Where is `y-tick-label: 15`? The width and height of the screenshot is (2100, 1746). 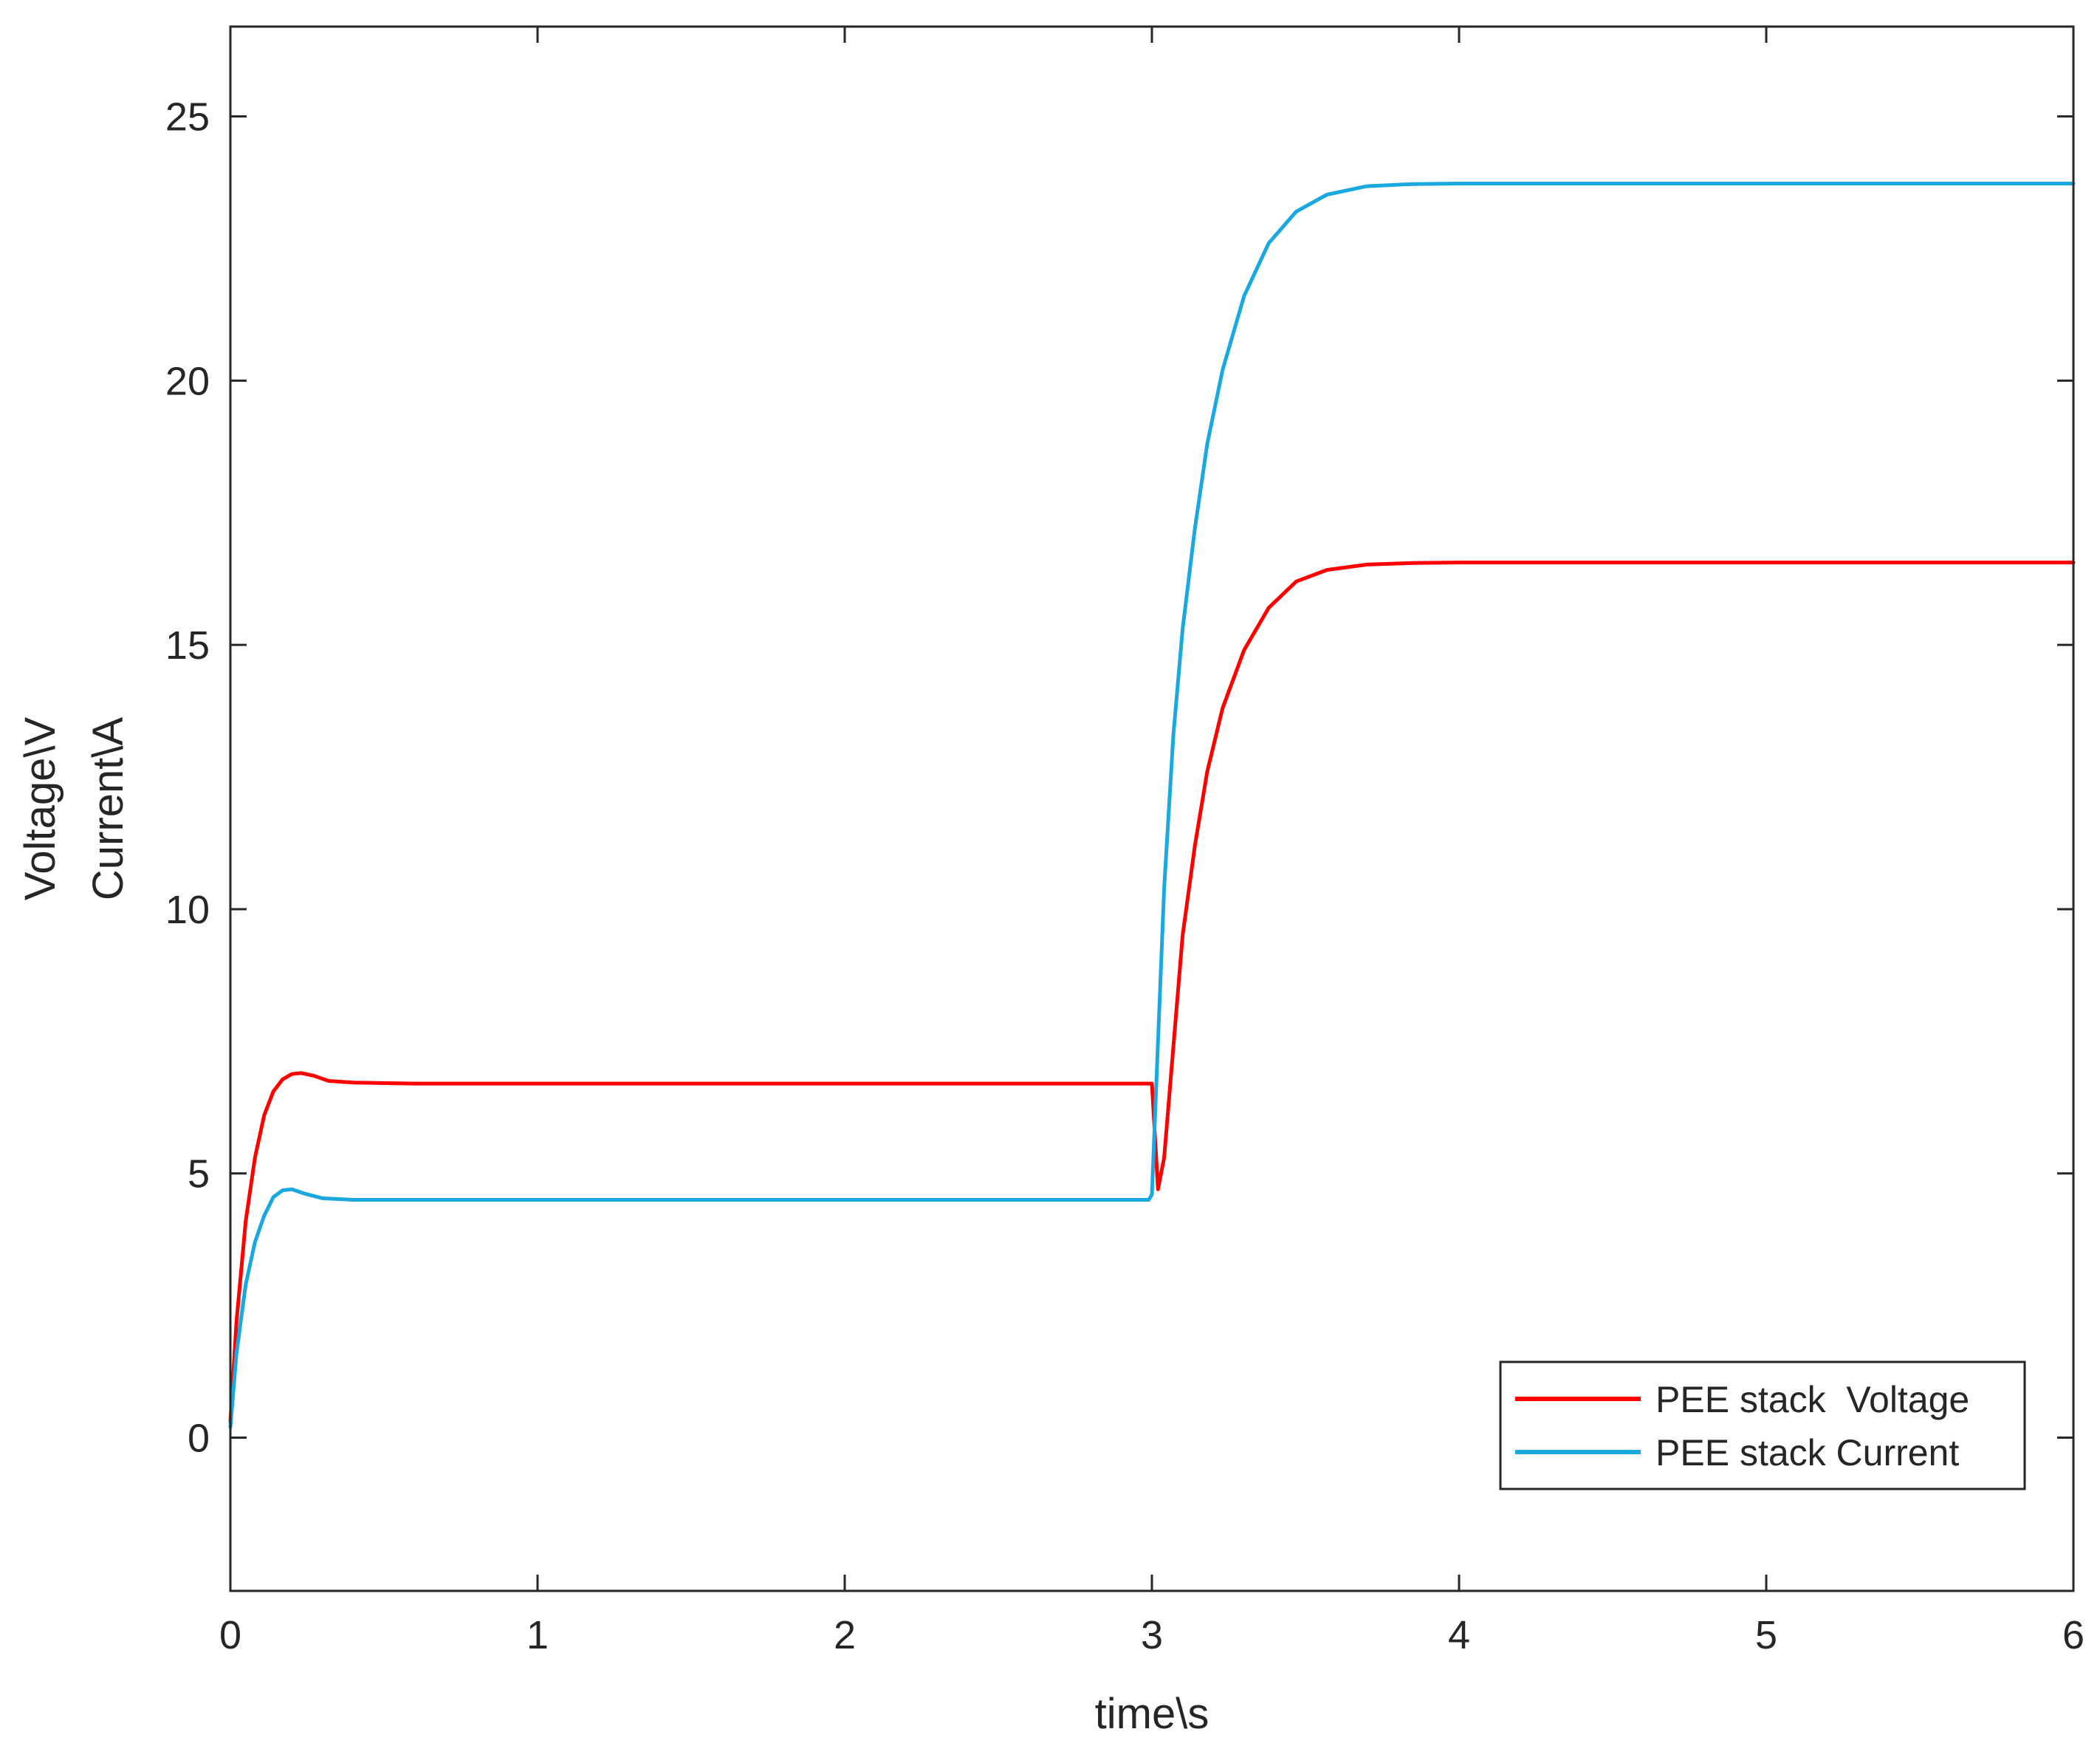 y-tick-label: 15 is located at coordinates (187, 646).